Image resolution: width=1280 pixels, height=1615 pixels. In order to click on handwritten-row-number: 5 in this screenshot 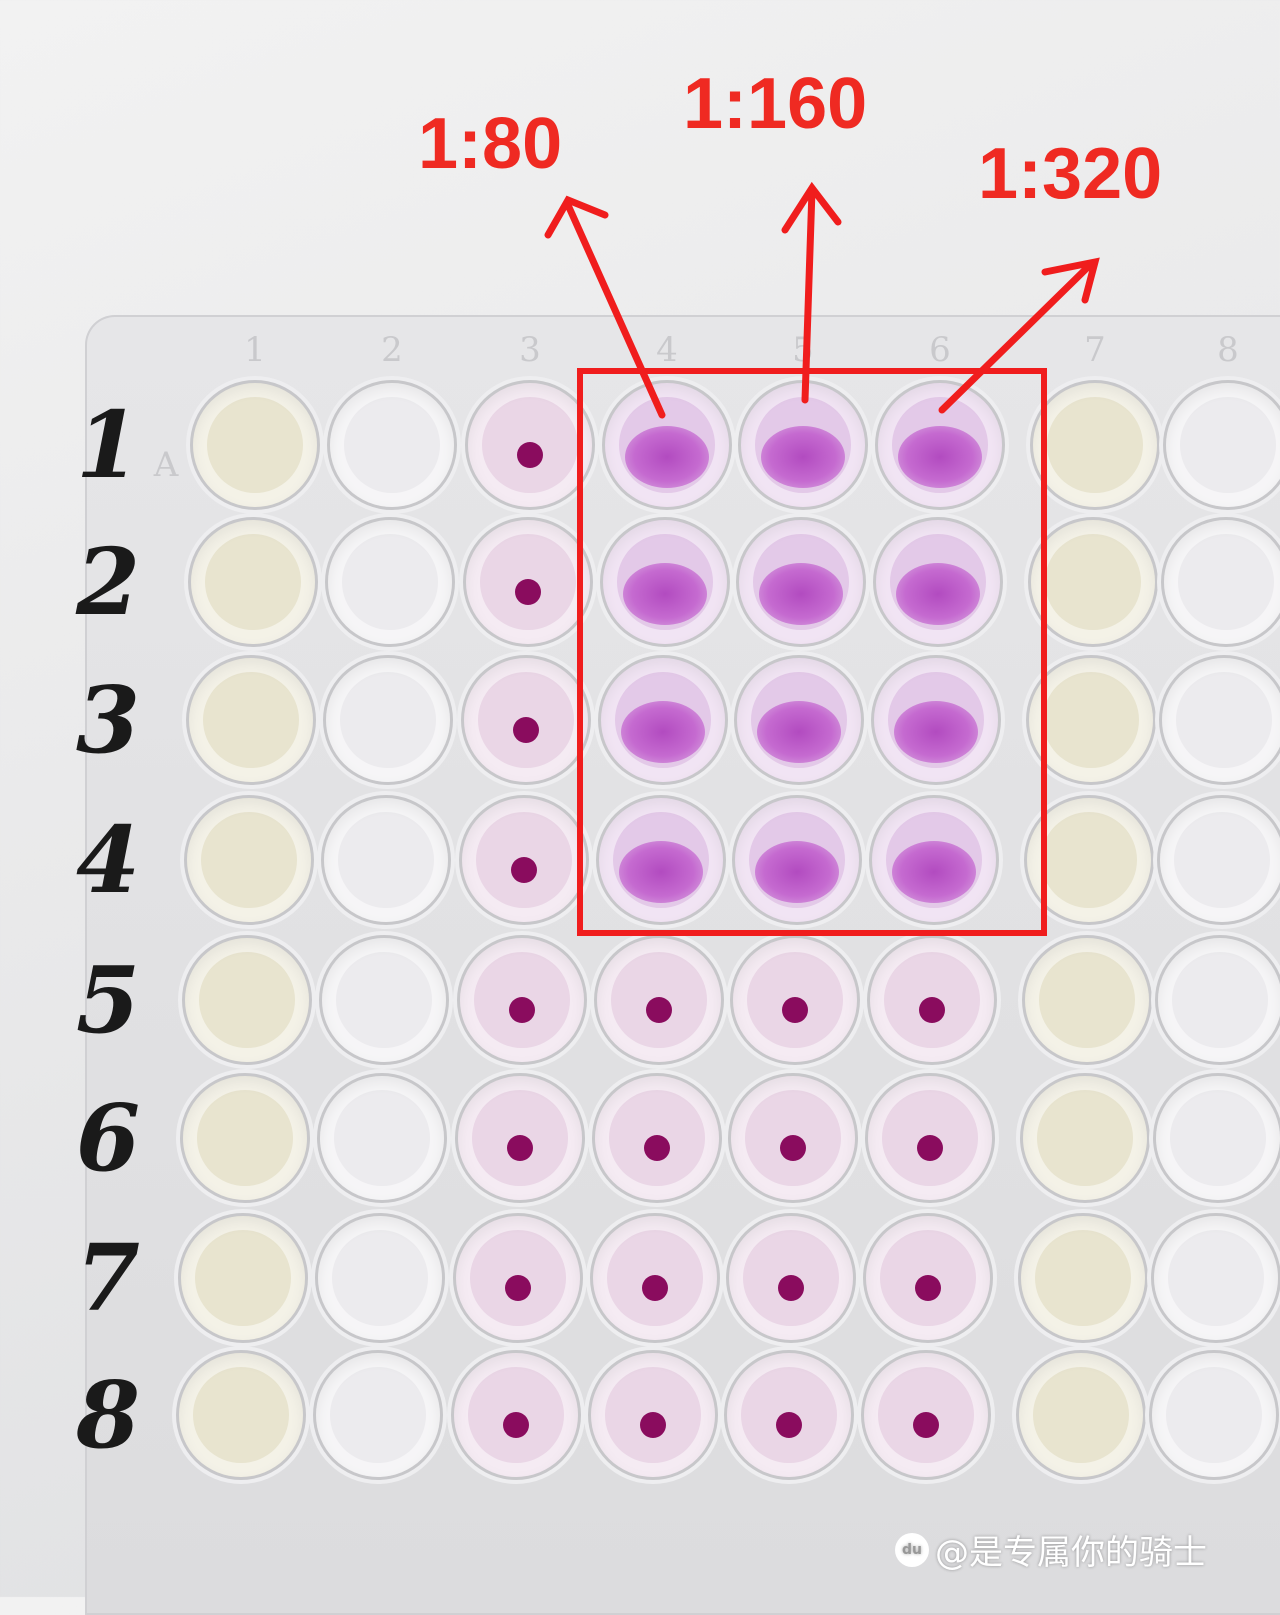, I will do `click(108, 1000)`.